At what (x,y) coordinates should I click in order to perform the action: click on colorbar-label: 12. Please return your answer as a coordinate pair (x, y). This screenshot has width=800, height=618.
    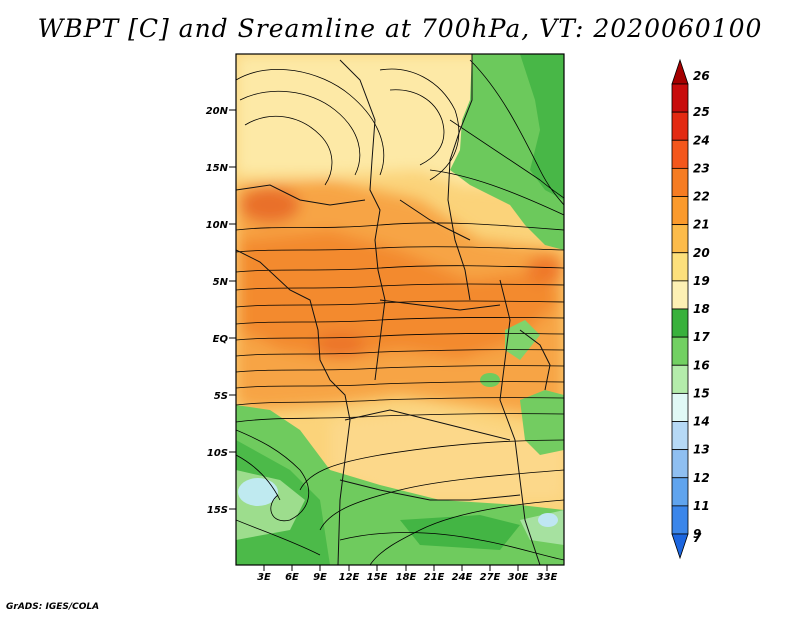
    Looking at the image, I should click on (701, 478).